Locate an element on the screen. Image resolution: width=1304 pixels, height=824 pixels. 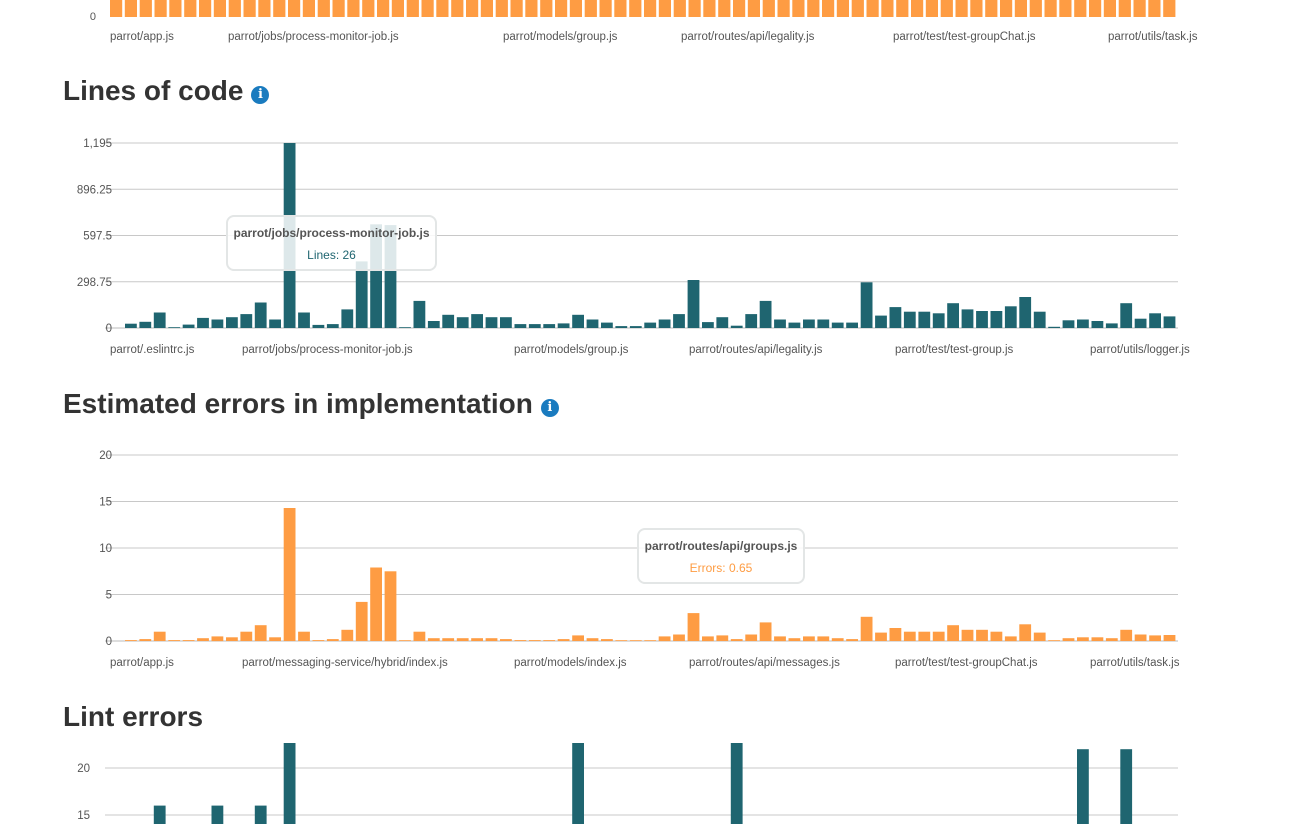
errors-tooltip-value: Errors: 0.65 is located at coordinates (721, 568).